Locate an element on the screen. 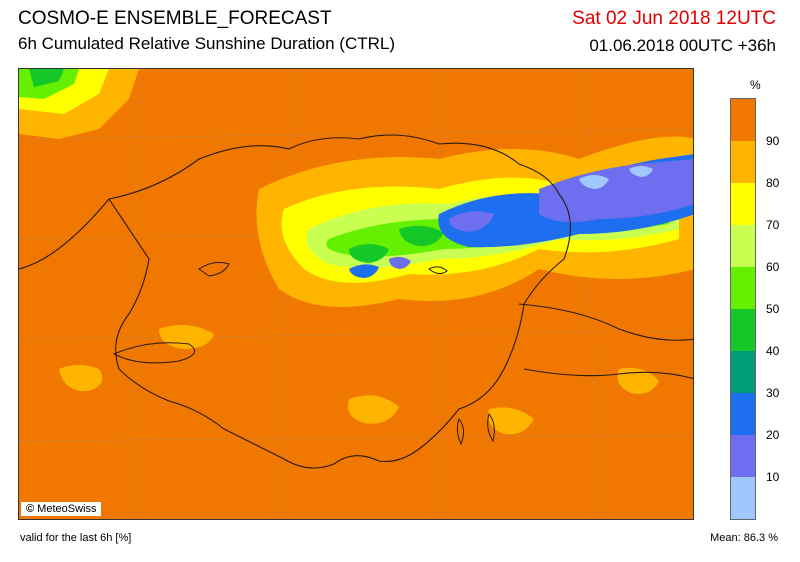 This screenshot has height=562, width=800. legend-label-90: 90 is located at coordinates (773, 141).